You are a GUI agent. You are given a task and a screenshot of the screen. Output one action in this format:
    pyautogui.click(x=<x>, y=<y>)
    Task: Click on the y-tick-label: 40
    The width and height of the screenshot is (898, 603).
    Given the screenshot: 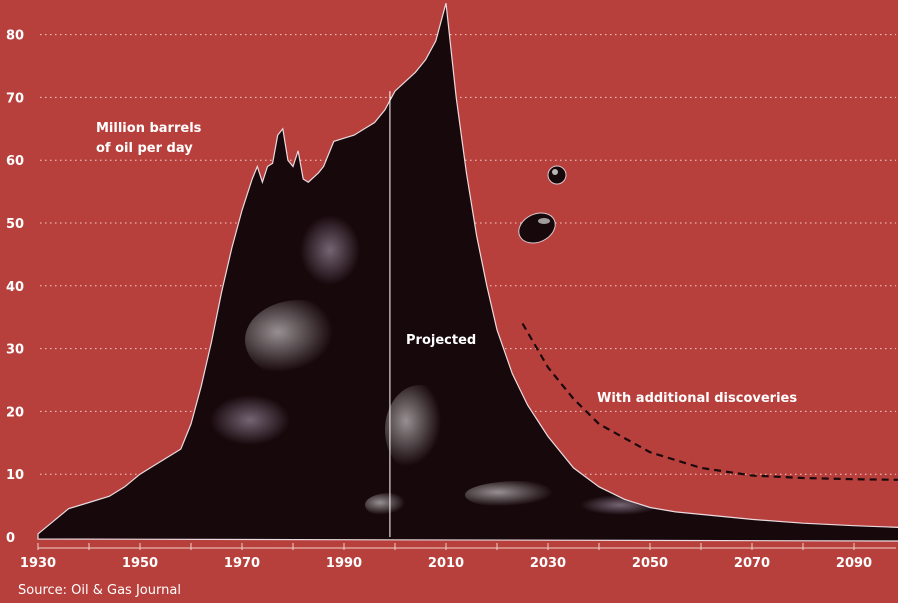 What is the action you would take?
    pyautogui.click(x=15, y=287)
    